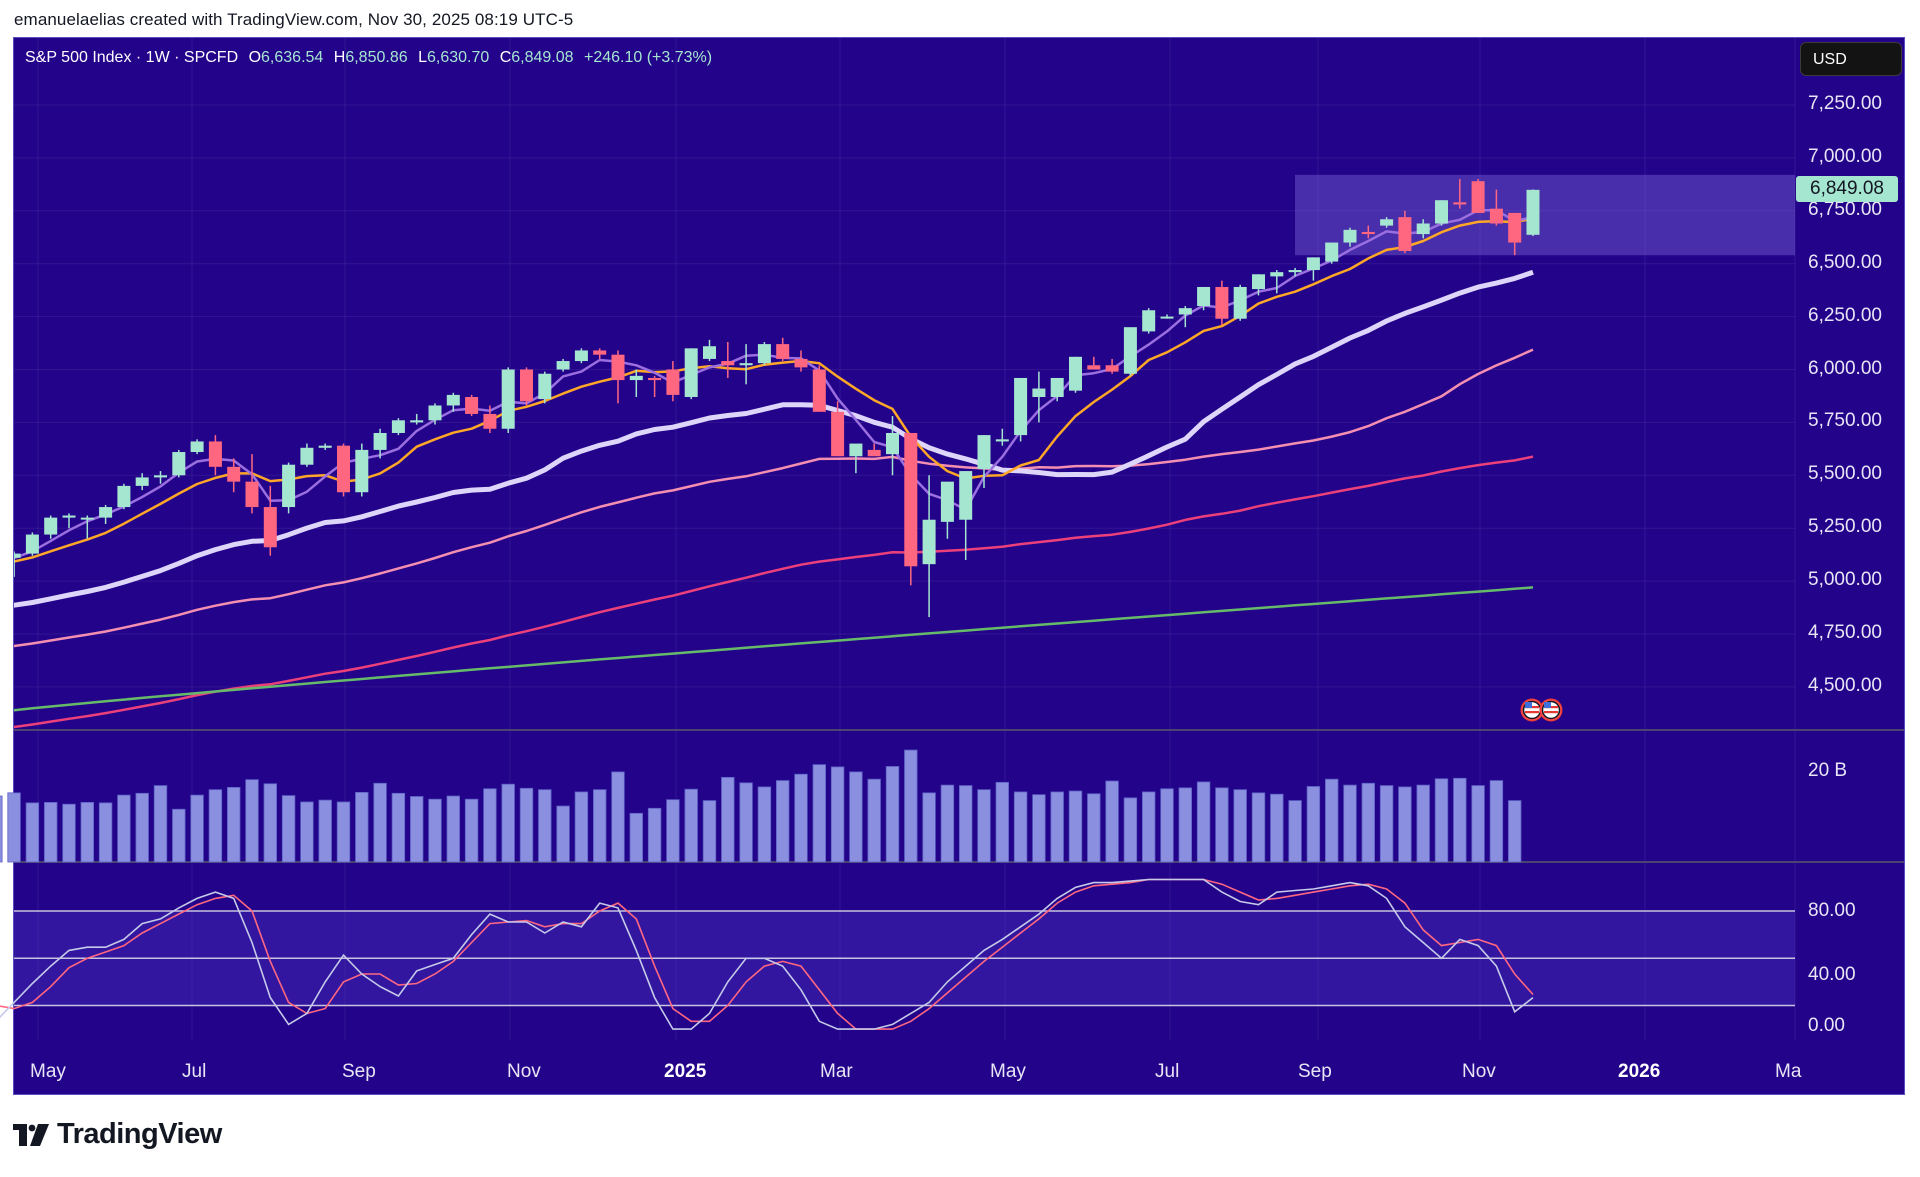 This screenshot has height=1177, width=1920. I want to click on price-tick-label: 4,750.00, so click(1845, 632).